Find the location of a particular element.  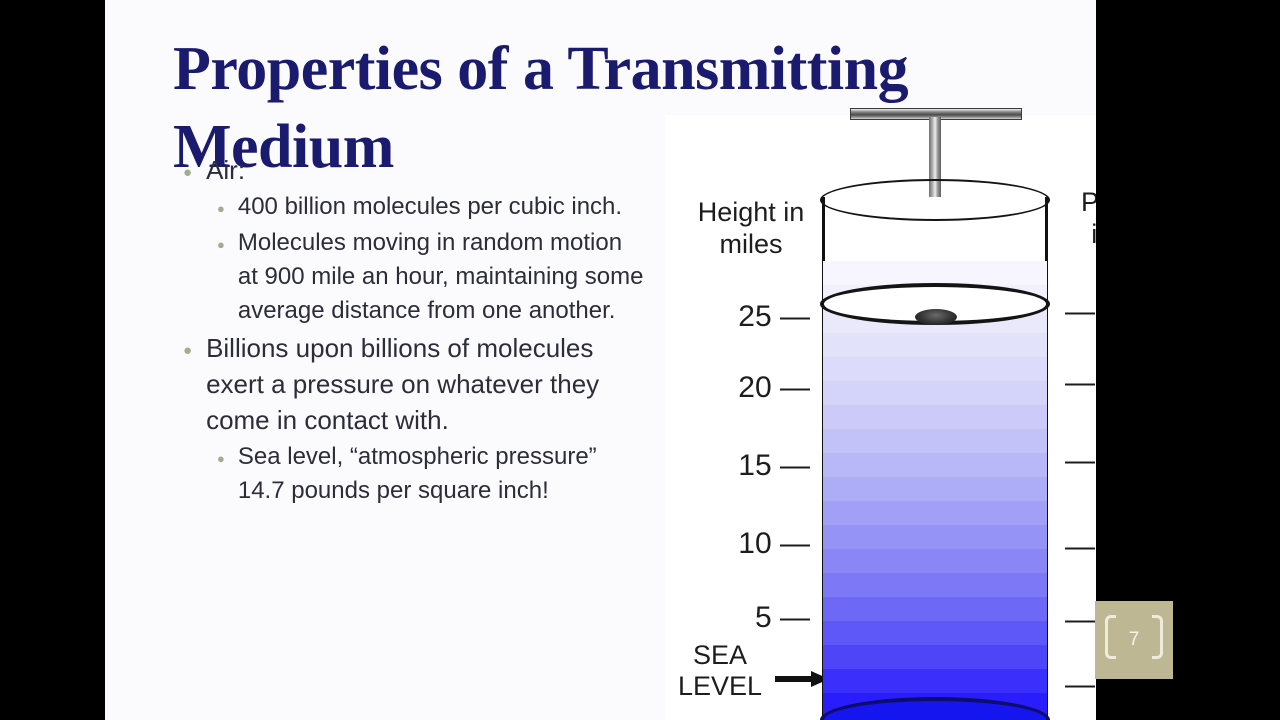

letterbox-right is located at coordinates (1228, 360).